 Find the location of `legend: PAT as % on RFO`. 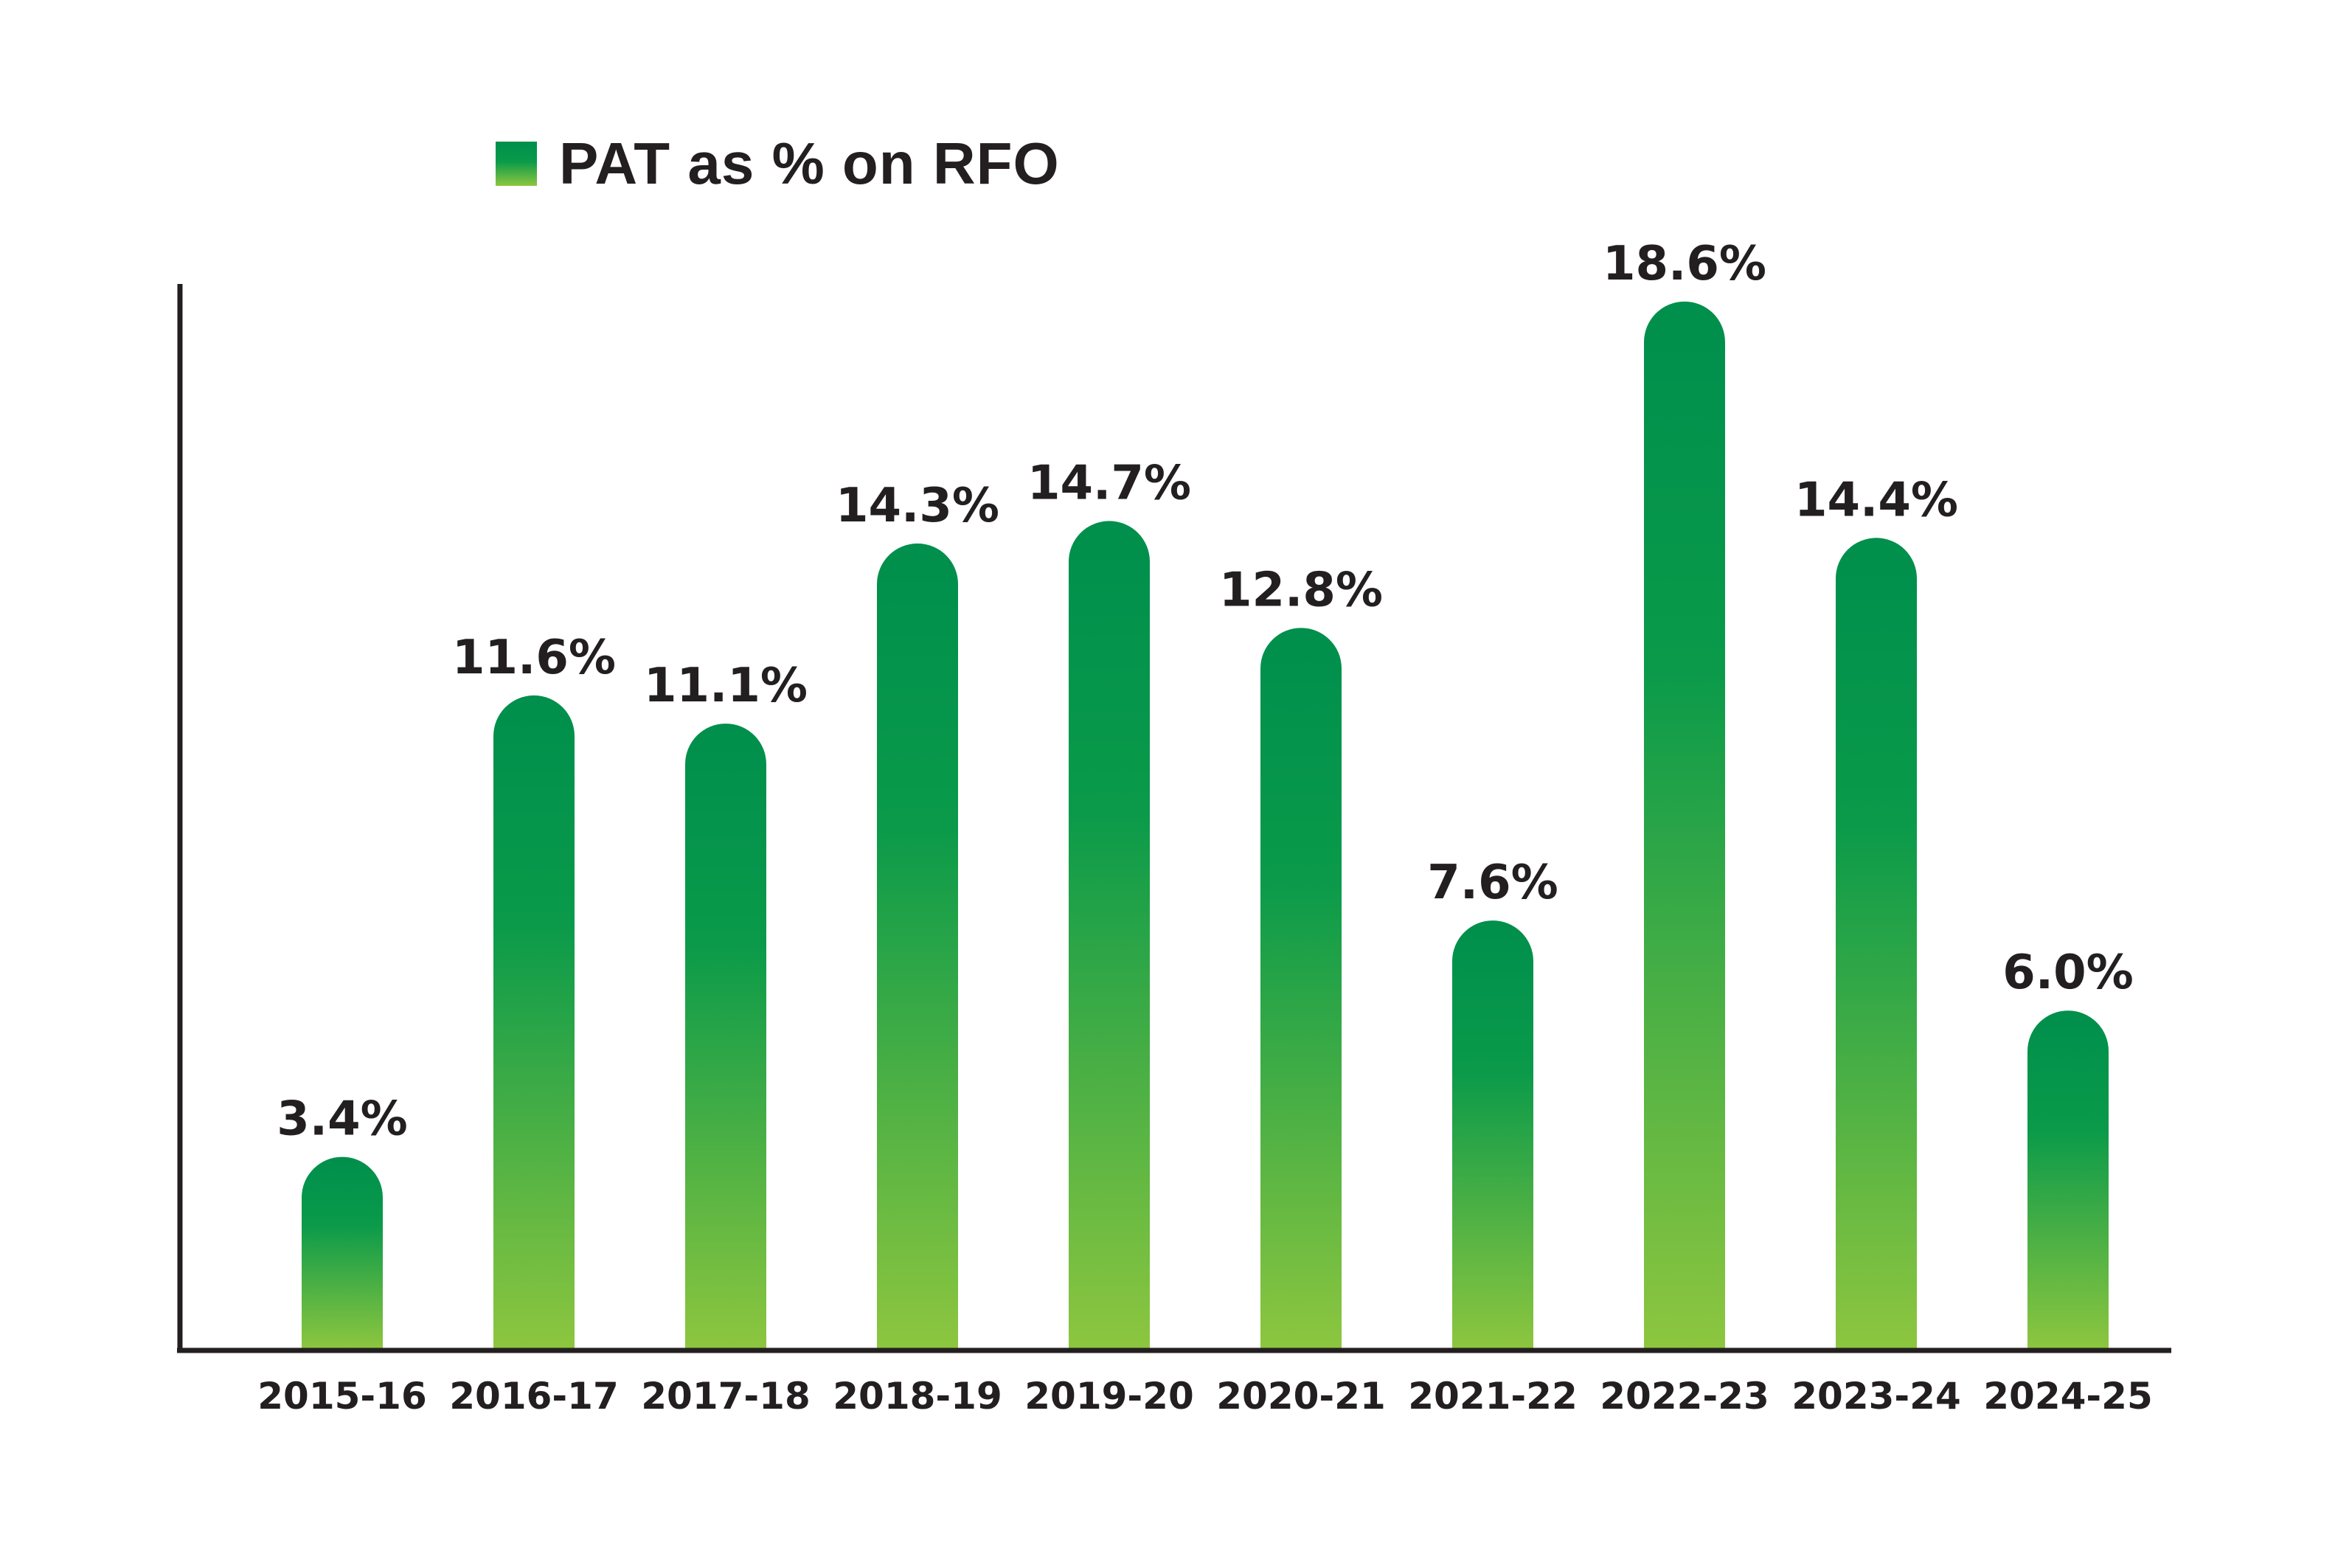

legend: PAT as % on RFO is located at coordinates (778, 164).